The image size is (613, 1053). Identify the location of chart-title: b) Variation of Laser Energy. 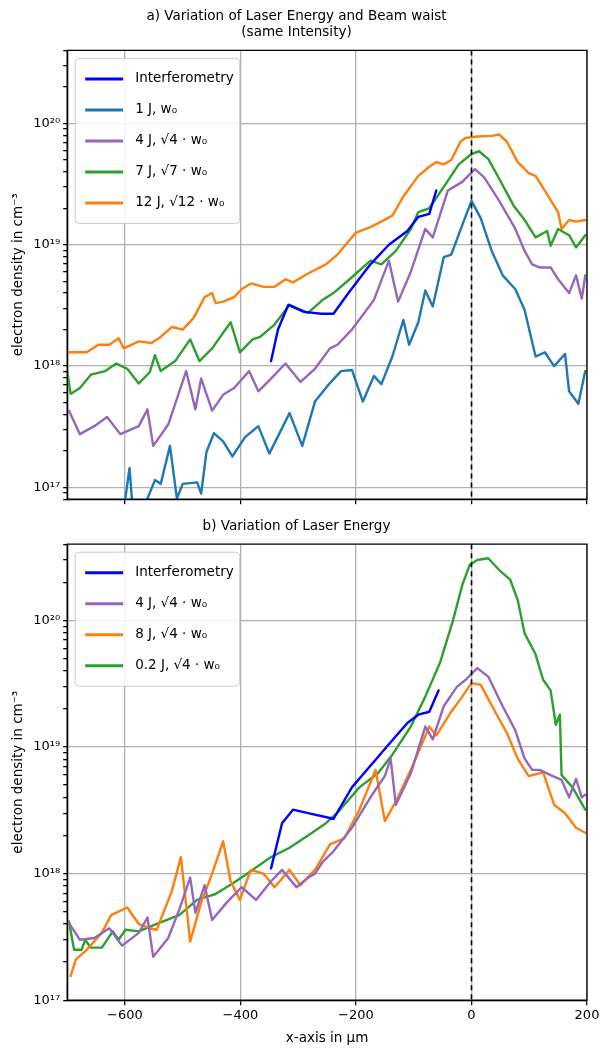
(296, 524).